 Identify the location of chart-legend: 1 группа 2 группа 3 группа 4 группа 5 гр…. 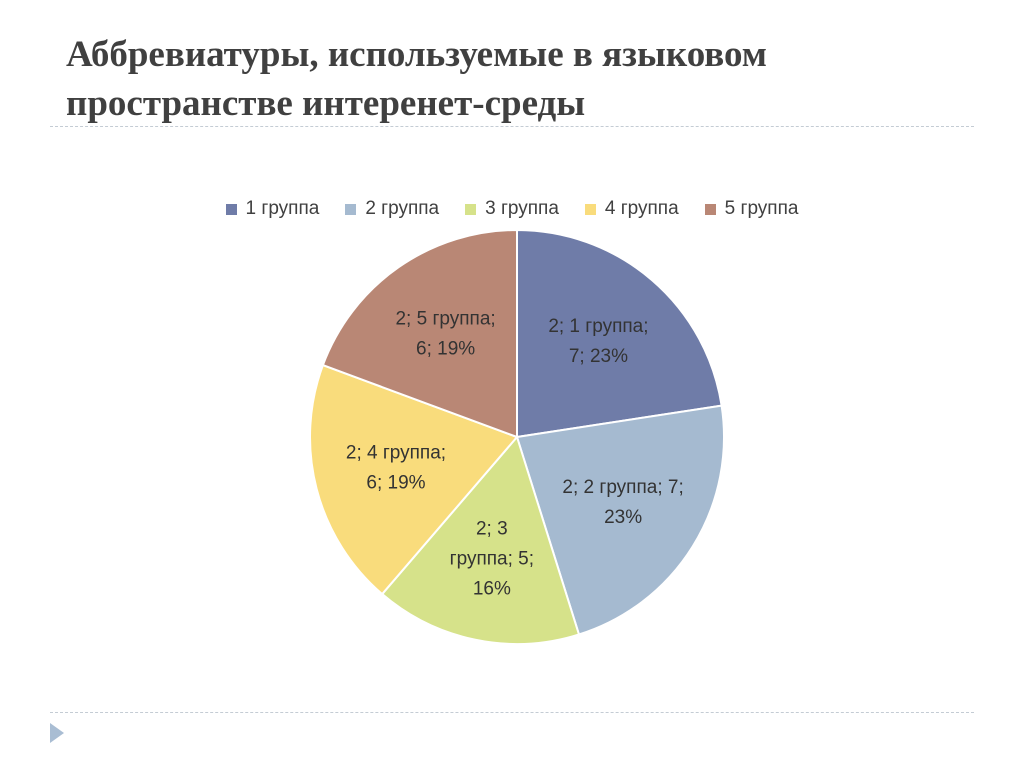
(512, 209).